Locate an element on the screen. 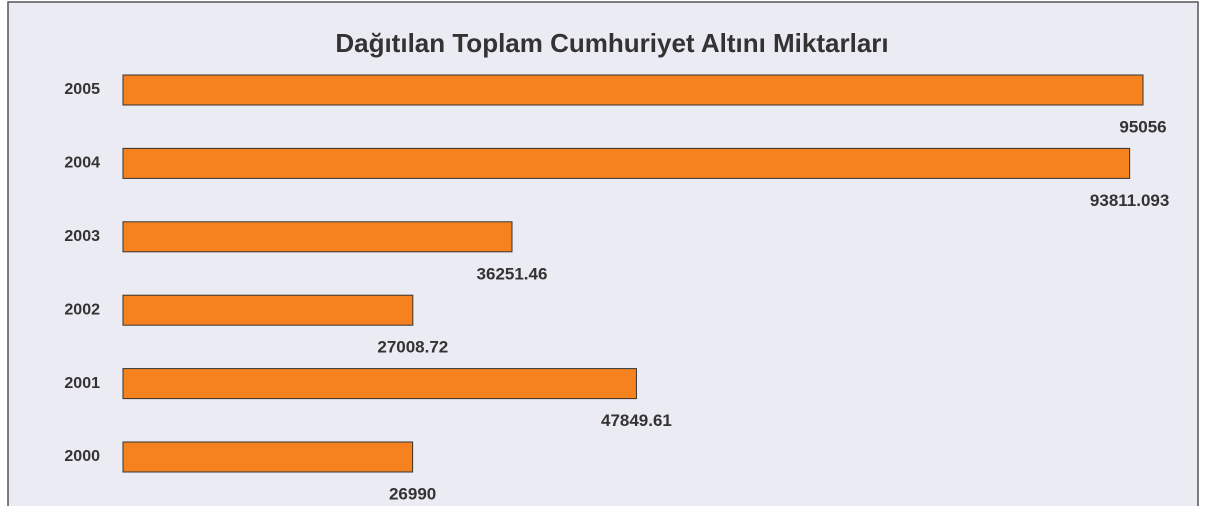  data-label: 93811.093 is located at coordinates (1129, 200).